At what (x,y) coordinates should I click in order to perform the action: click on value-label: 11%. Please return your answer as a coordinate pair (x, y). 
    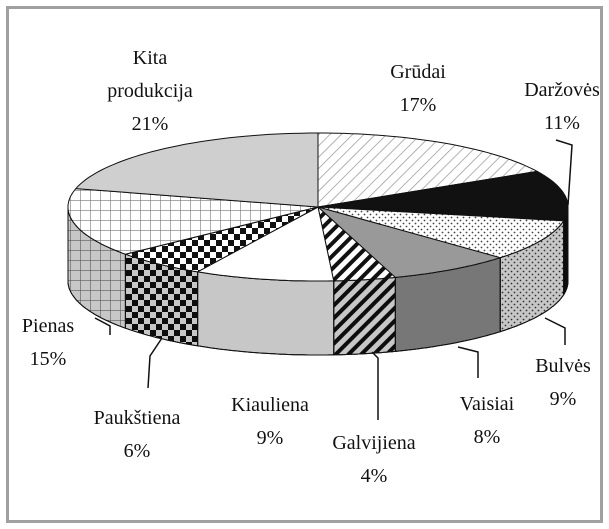
    Looking at the image, I should click on (562, 123).